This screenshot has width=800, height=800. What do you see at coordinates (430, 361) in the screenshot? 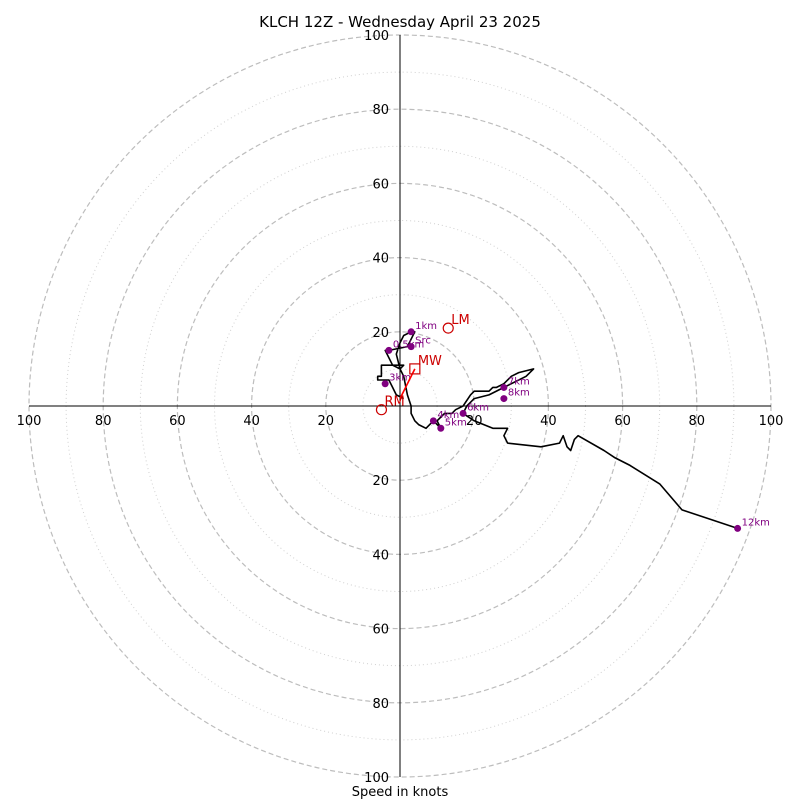
I see `storm-motion-label: MW` at bounding box center [430, 361].